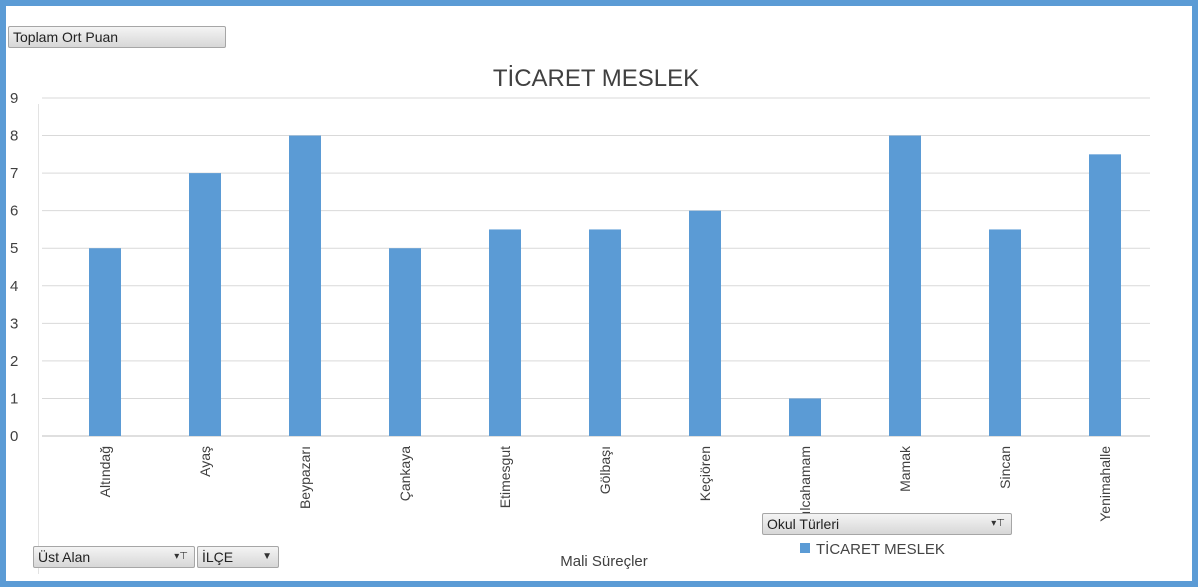  Describe the element at coordinates (605, 470) in the screenshot. I see `x-tick-label: Gölbaşı` at that location.